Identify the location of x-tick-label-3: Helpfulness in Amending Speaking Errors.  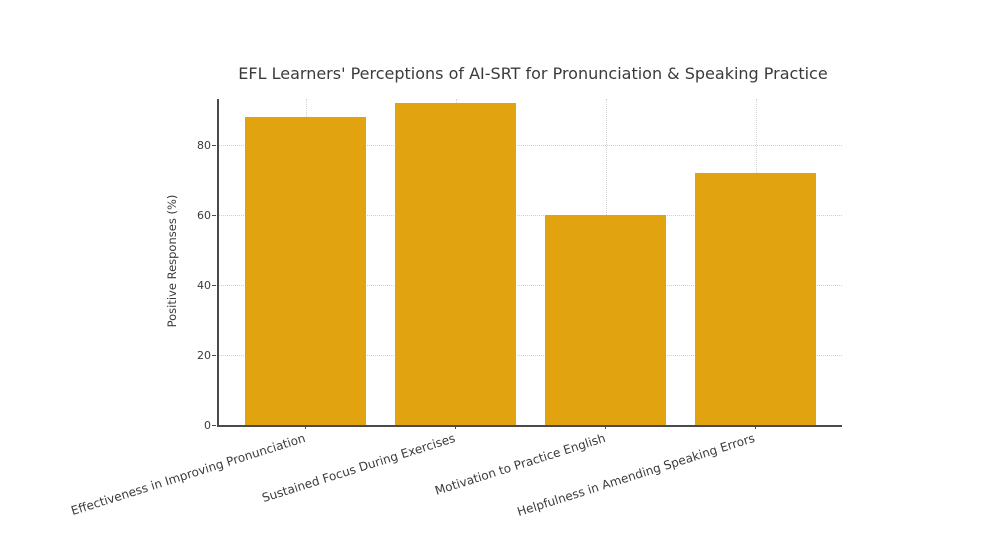
(636, 475).